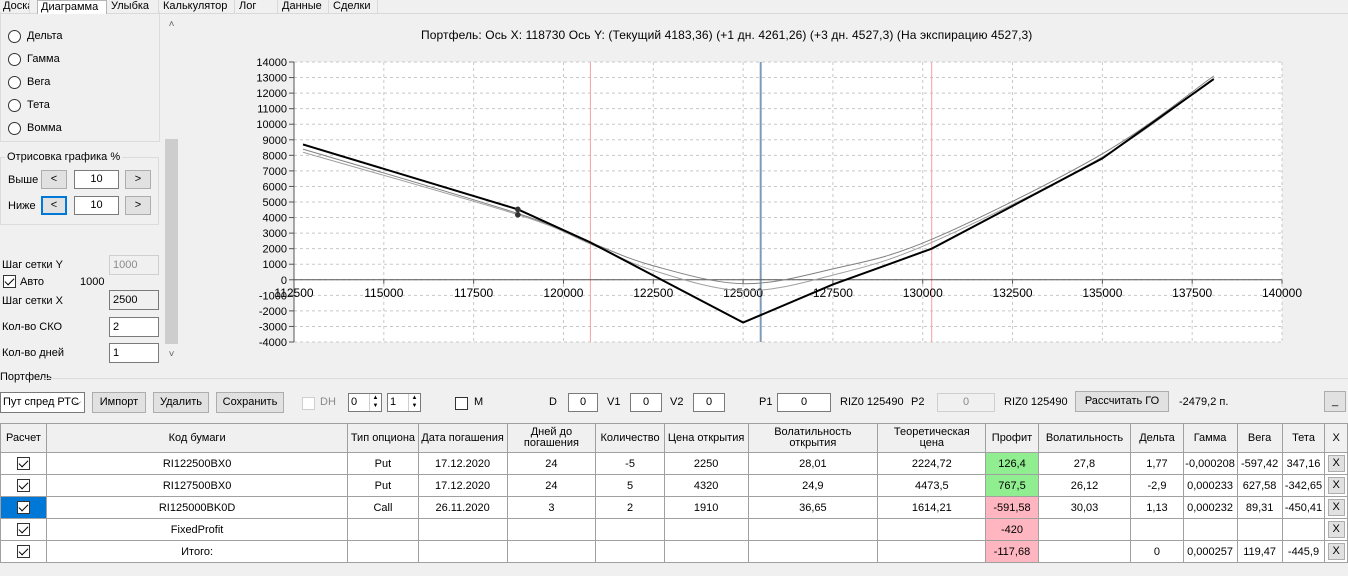 The height and width of the screenshot is (576, 1348). Describe the element at coordinates (54, 205) in the screenshot. I see `below-decrease-button: <` at that location.